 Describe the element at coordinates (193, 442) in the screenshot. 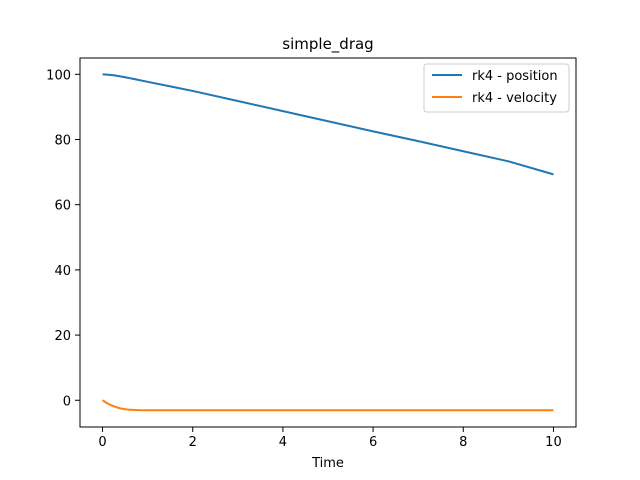

I see `x-tick-label: 2` at that location.